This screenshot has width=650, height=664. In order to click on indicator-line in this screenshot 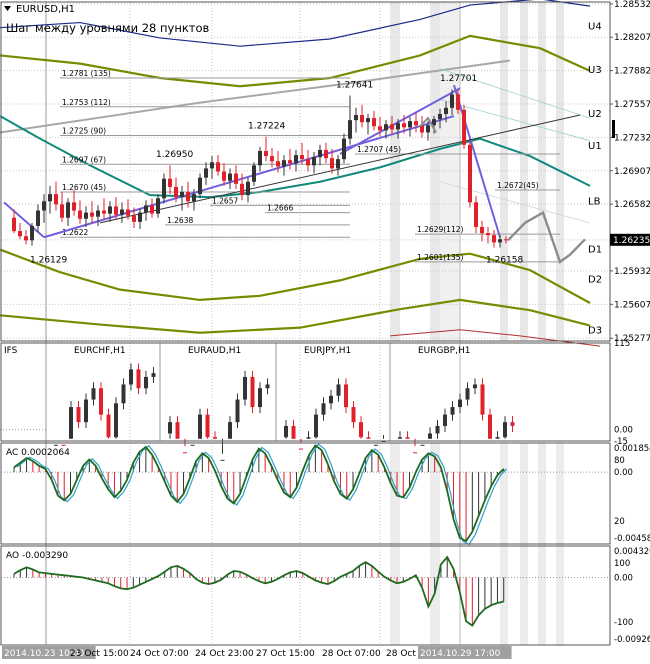, I will do `click(259, 493)`.